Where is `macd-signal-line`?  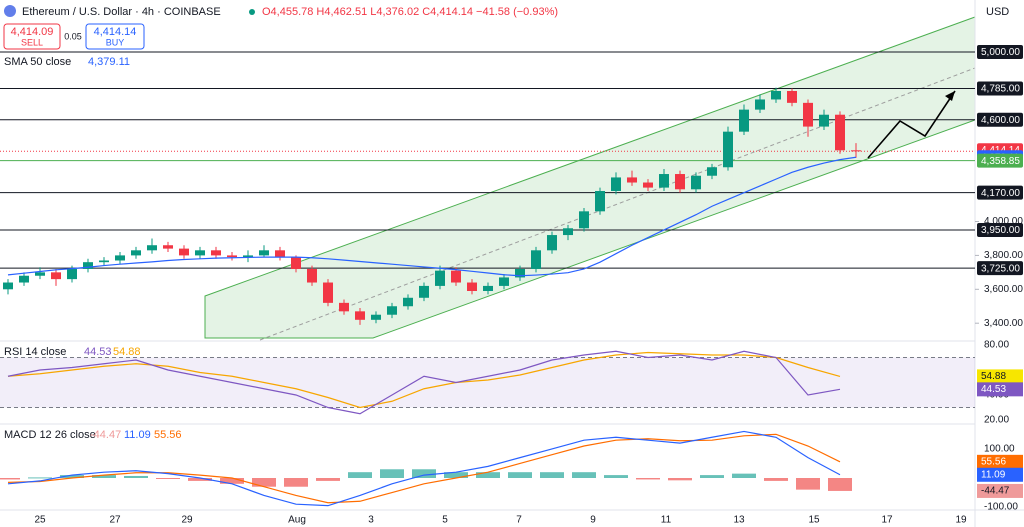
macd-signal-line is located at coordinates (424, 468).